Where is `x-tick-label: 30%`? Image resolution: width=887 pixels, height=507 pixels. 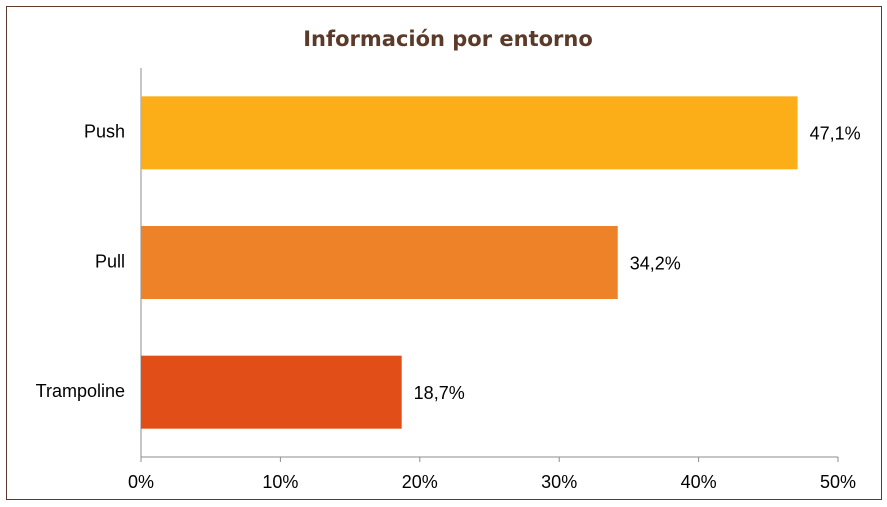
x-tick-label: 30% is located at coordinates (559, 482).